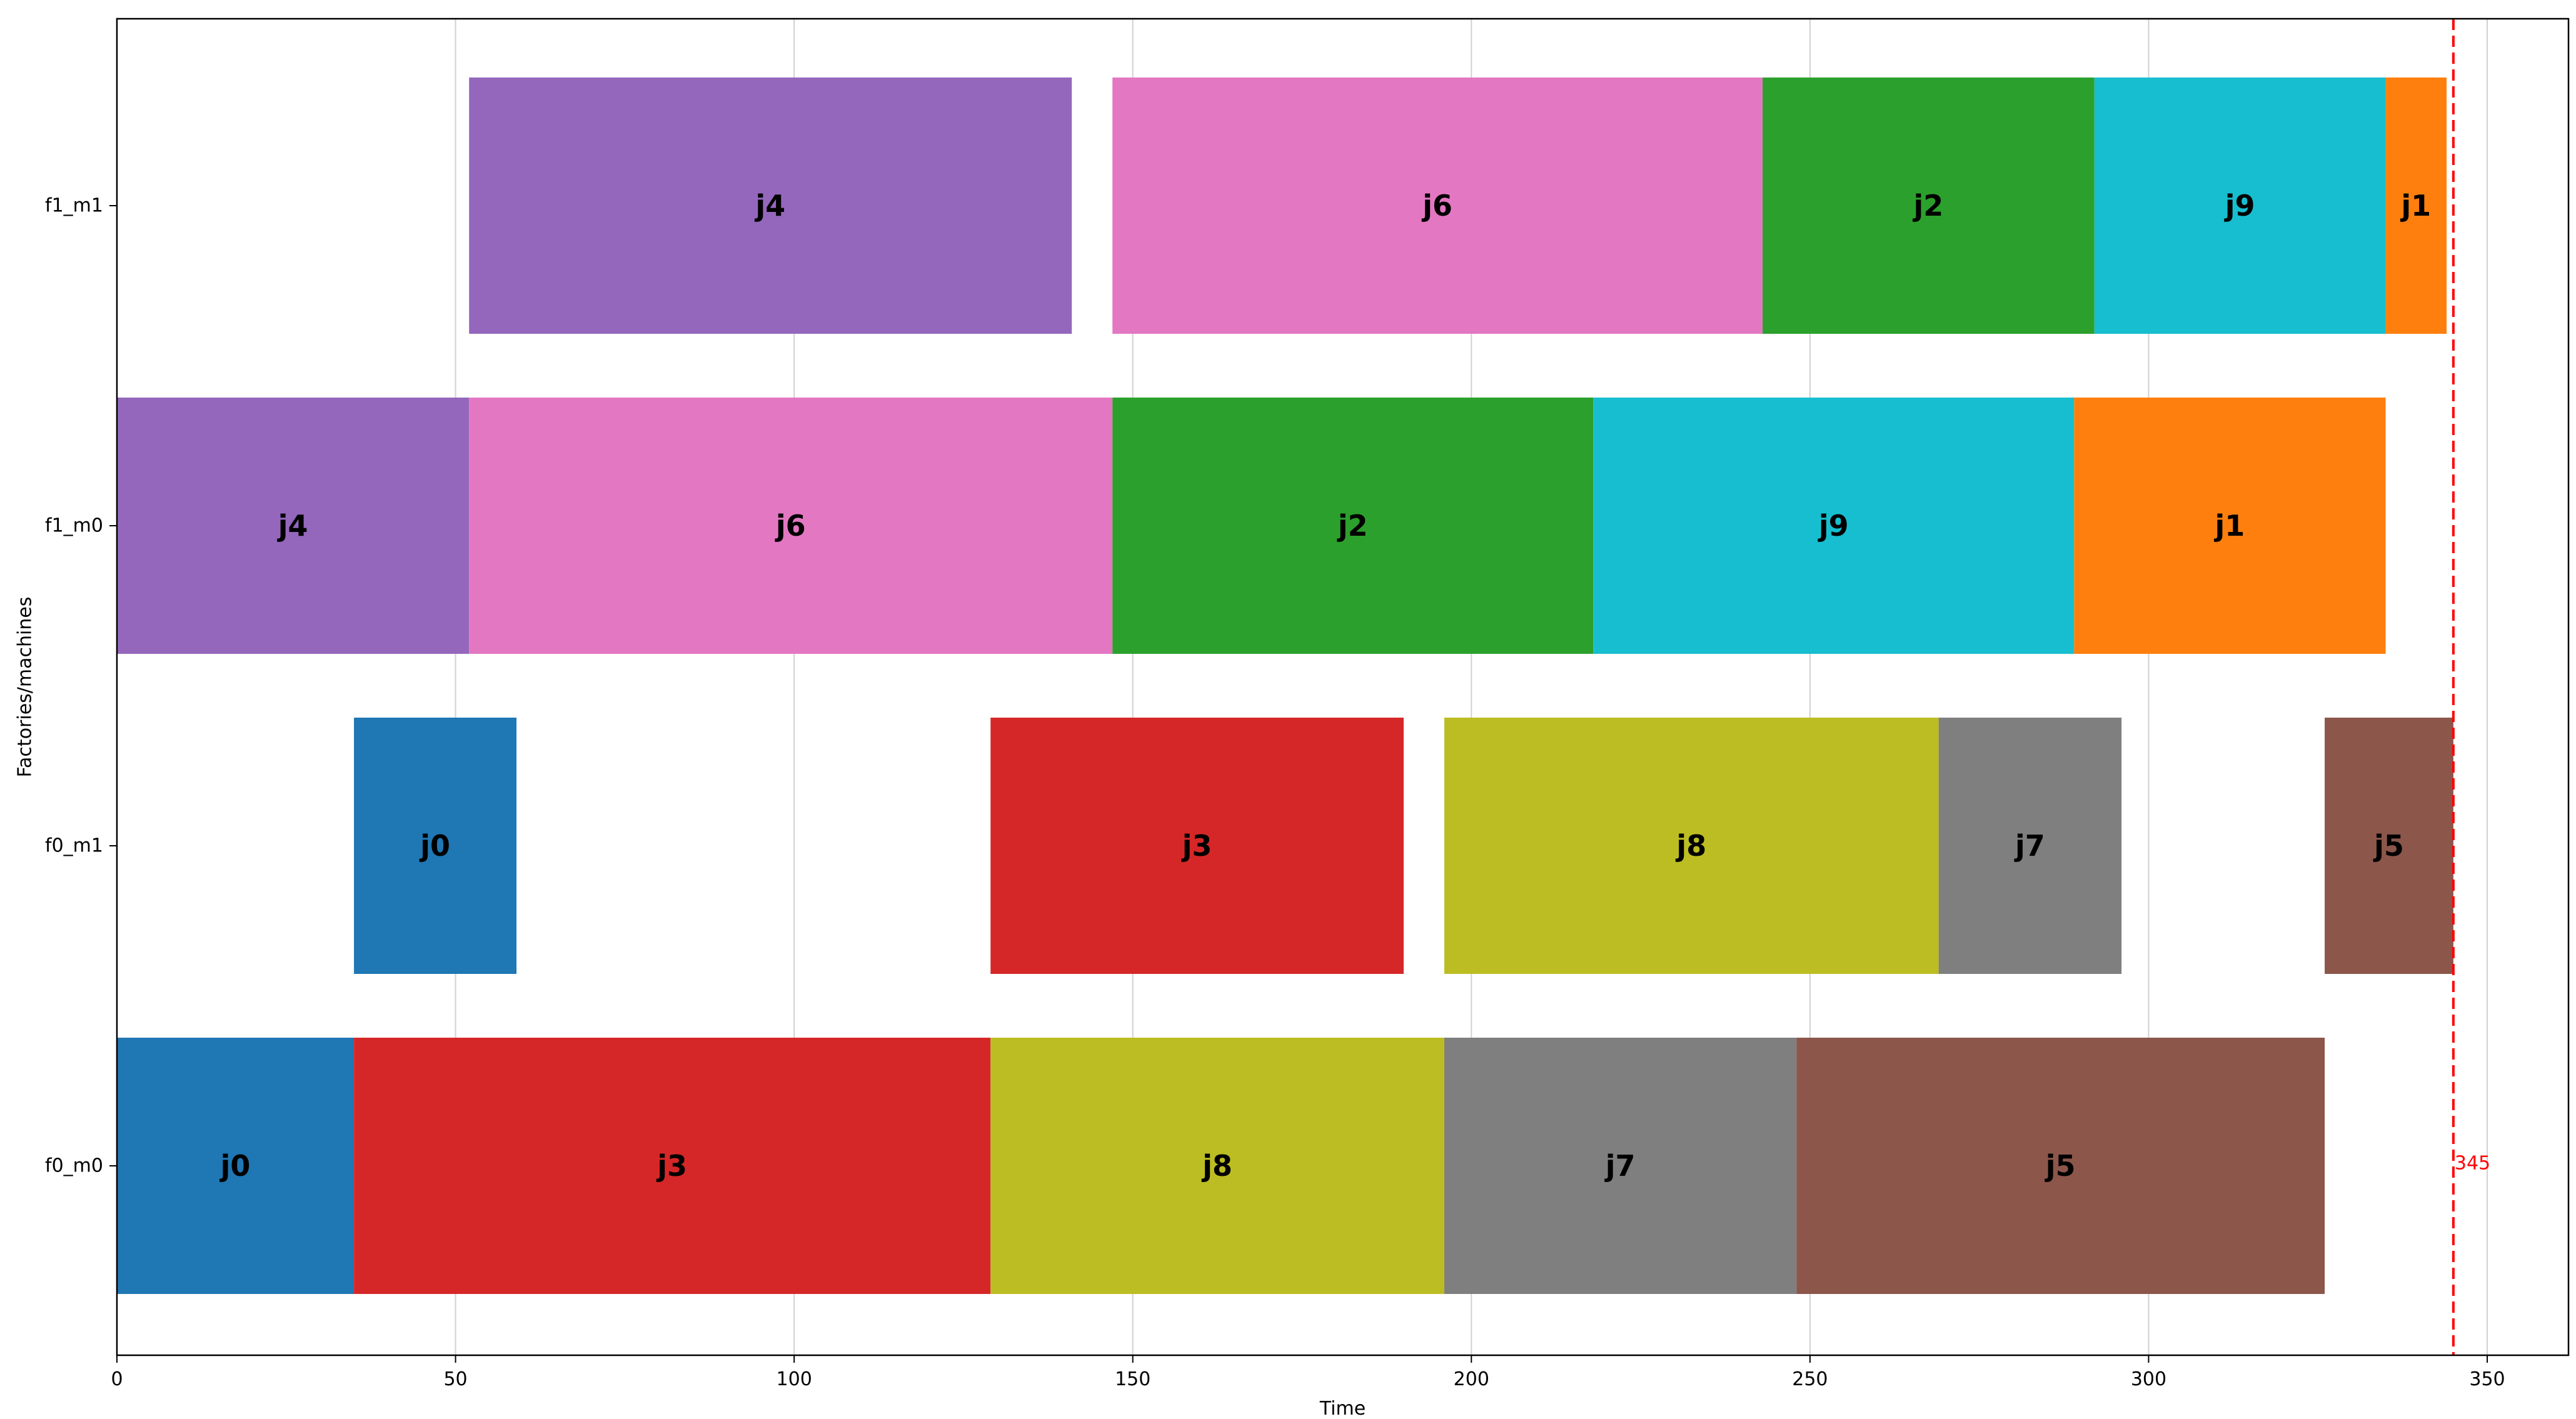 The image size is (2576, 1419). What do you see at coordinates (455, 1379) in the screenshot?
I see `x-tick-label: 50` at bounding box center [455, 1379].